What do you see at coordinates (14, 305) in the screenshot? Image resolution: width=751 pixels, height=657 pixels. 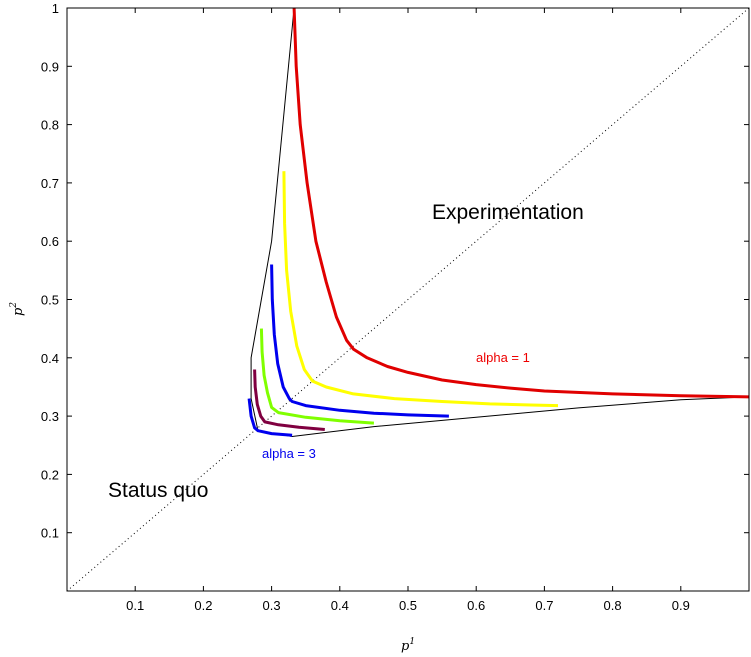 I see `y-axis-title-sup: 2` at bounding box center [14, 305].